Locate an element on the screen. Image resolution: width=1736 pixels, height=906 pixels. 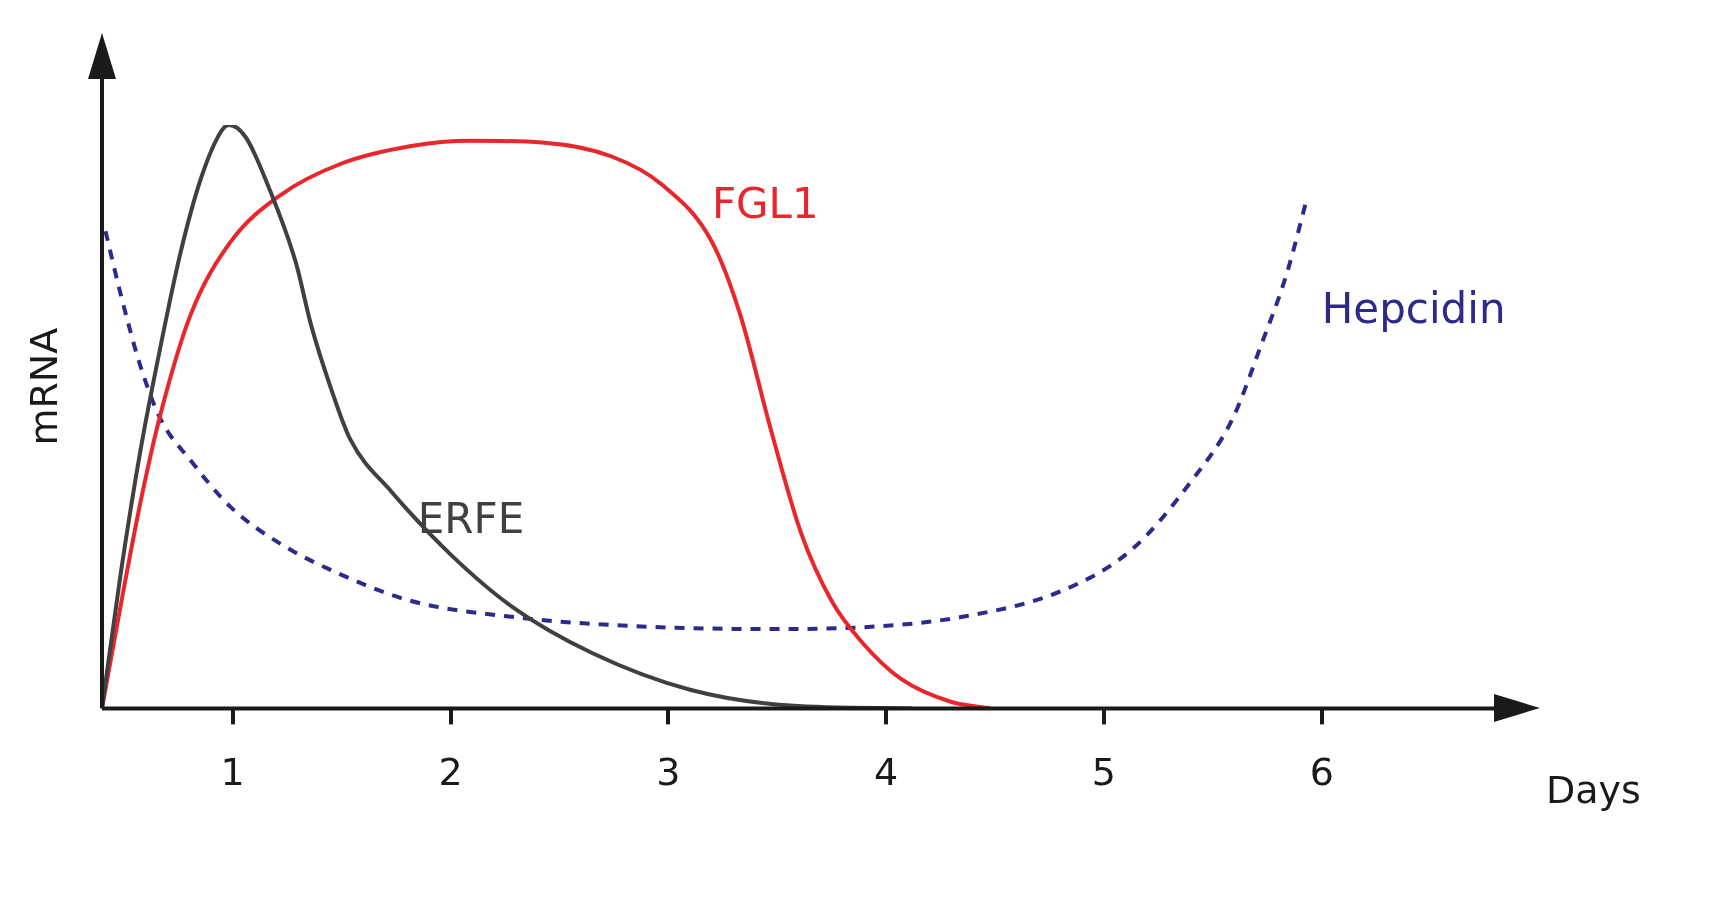
series-label: Hepcidin is located at coordinates (1413, 308).